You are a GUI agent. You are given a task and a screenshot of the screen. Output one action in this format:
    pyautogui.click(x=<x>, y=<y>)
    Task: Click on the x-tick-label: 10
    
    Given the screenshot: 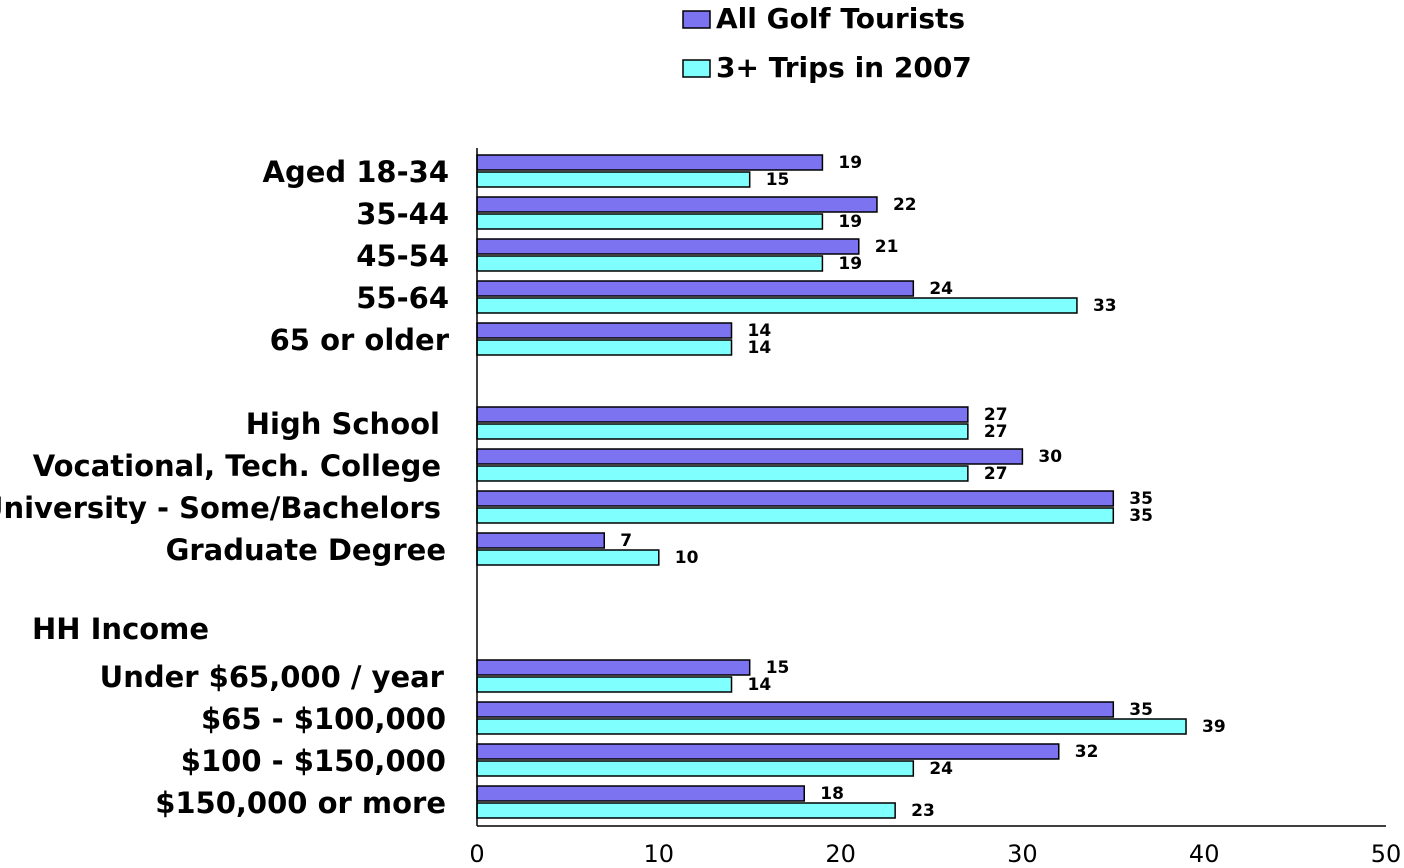 What is the action you would take?
    pyautogui.click(x=659, y=854)
    